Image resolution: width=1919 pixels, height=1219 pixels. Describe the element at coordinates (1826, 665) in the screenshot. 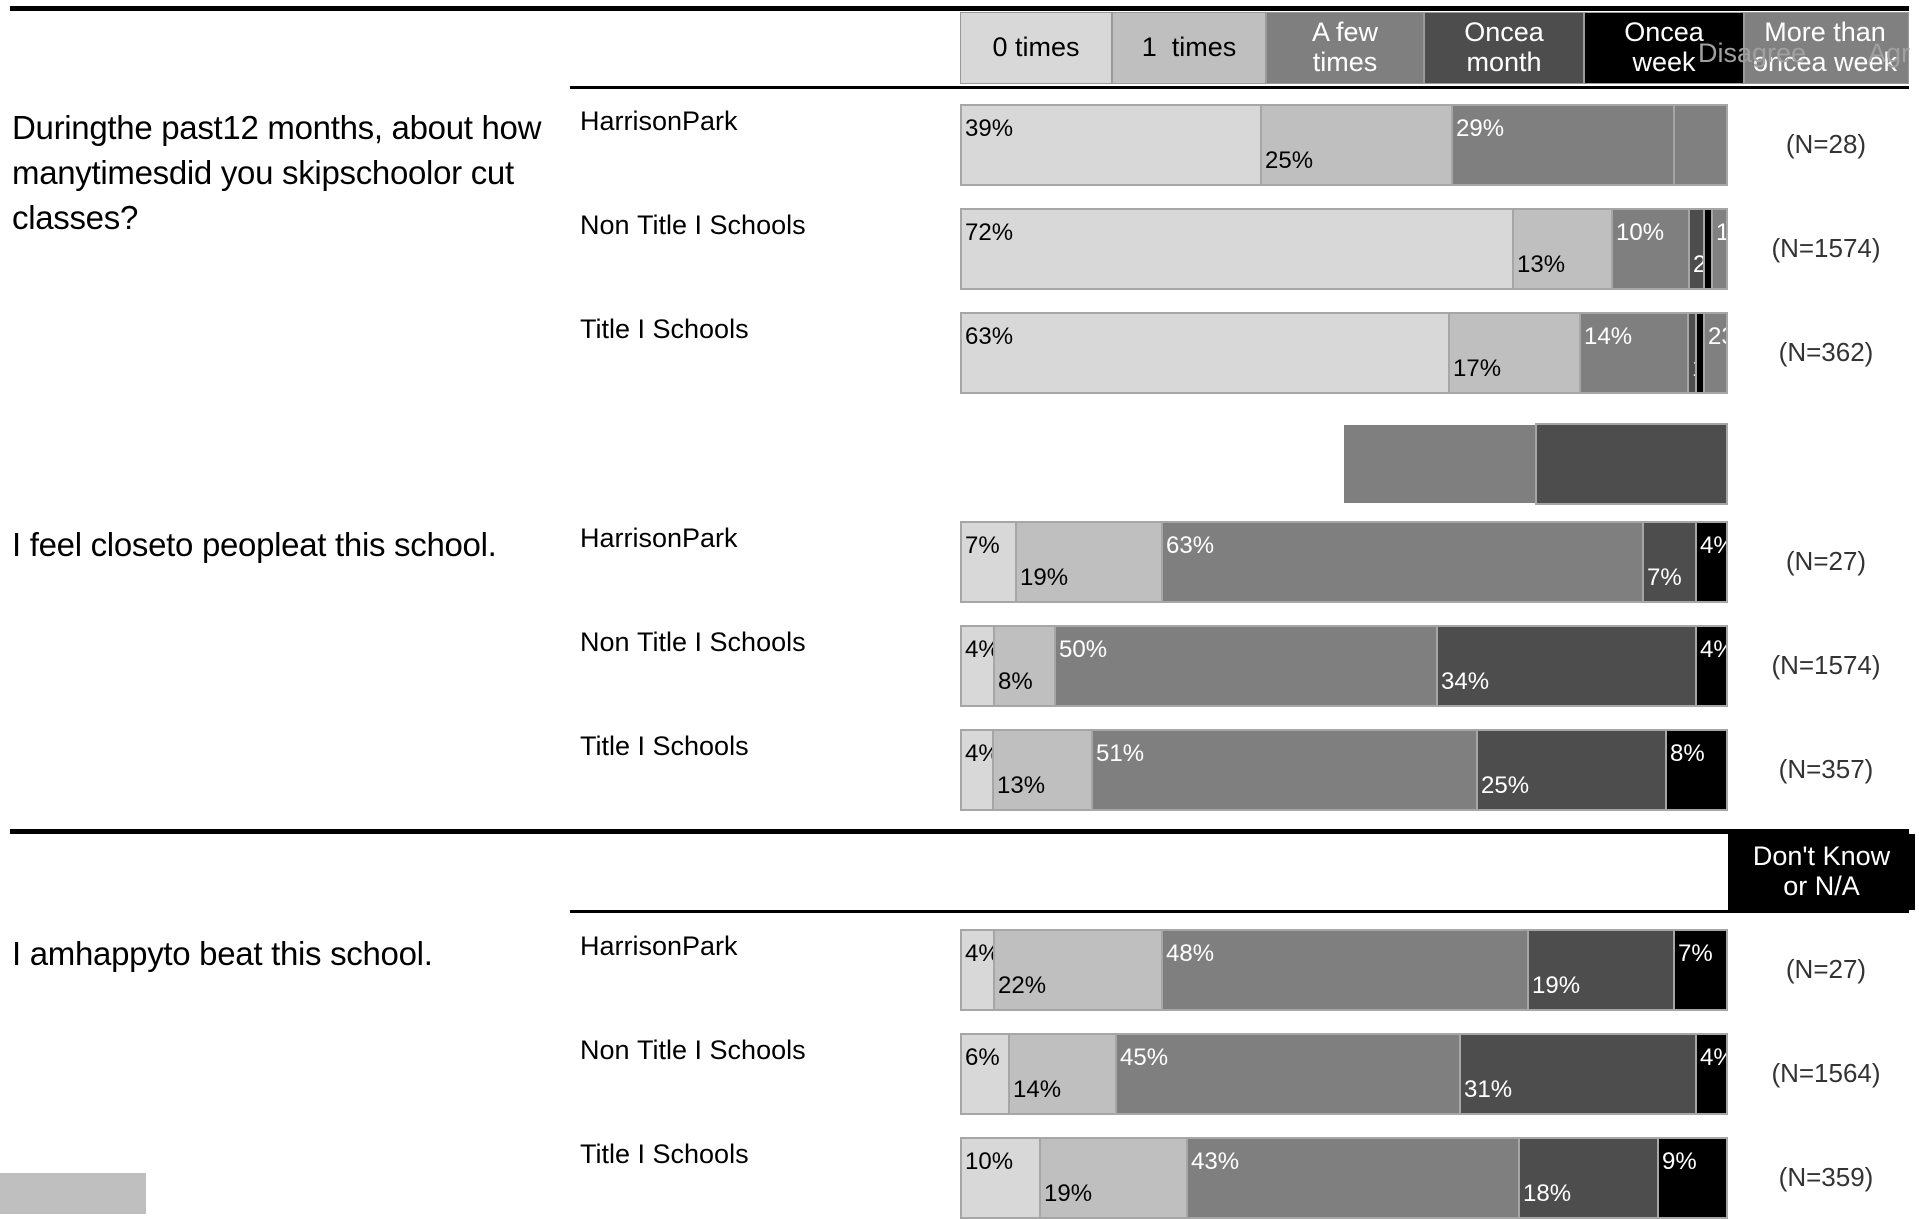

I see `n-label: (N=1574)` at that location.